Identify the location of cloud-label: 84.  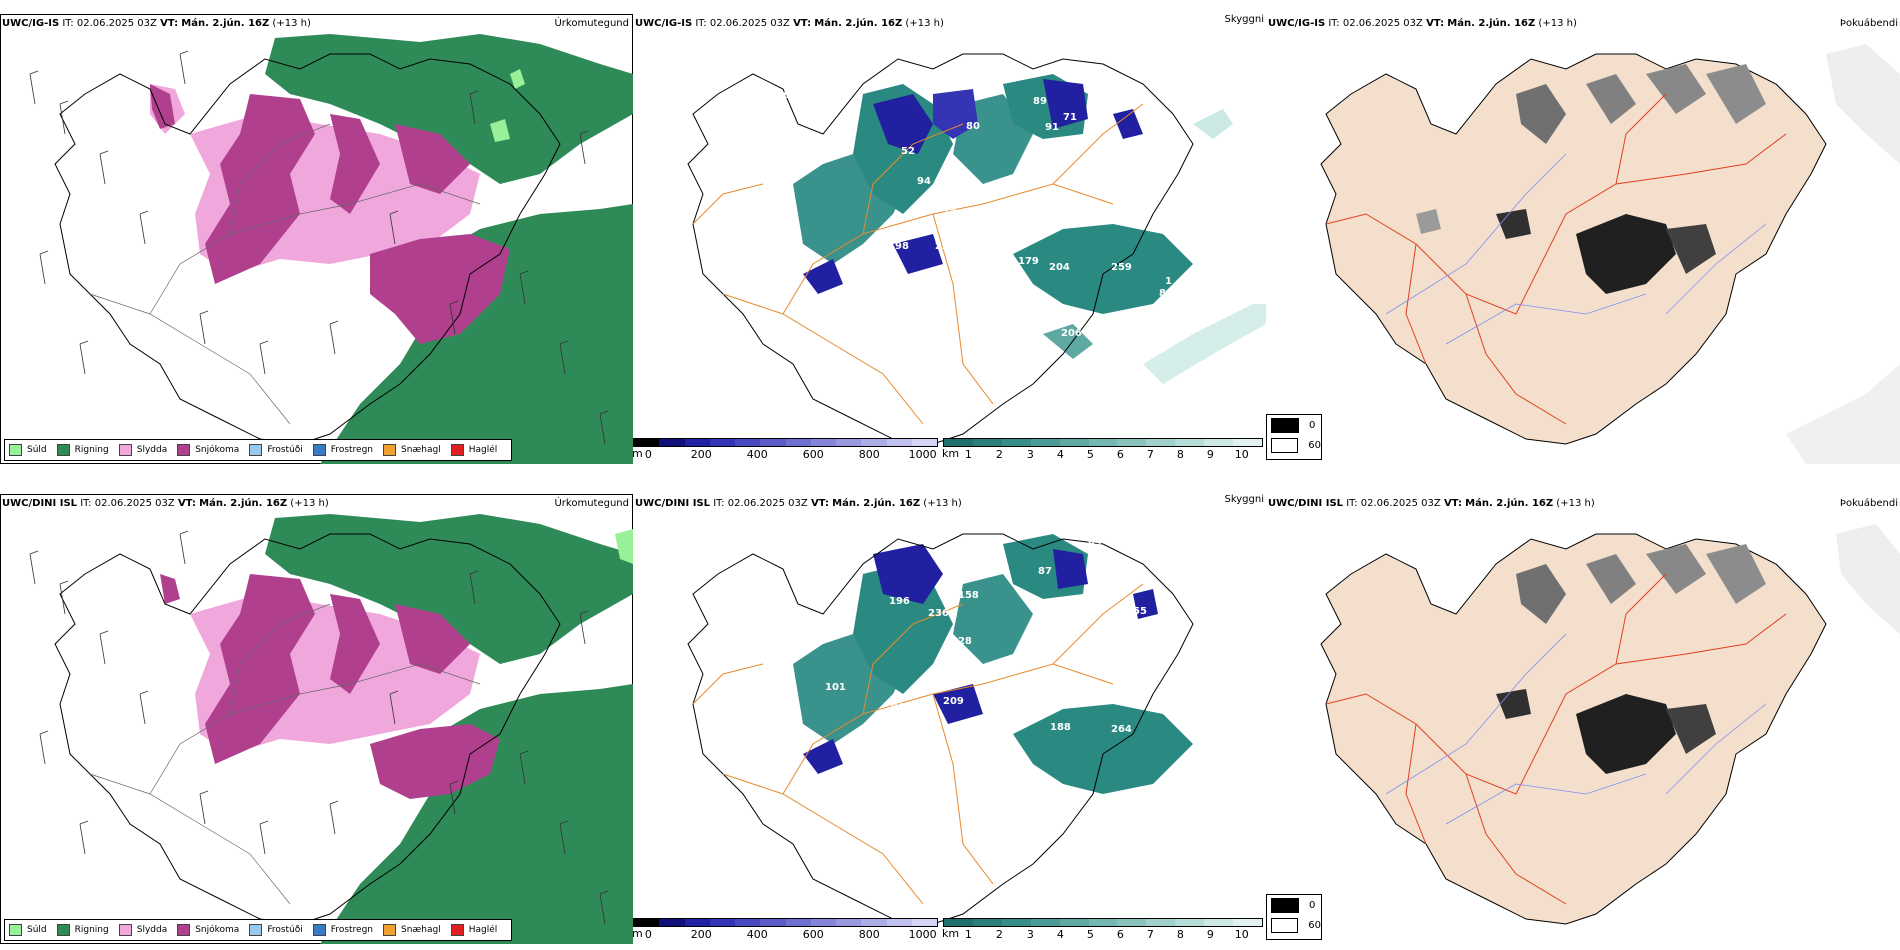
(1095, 541).